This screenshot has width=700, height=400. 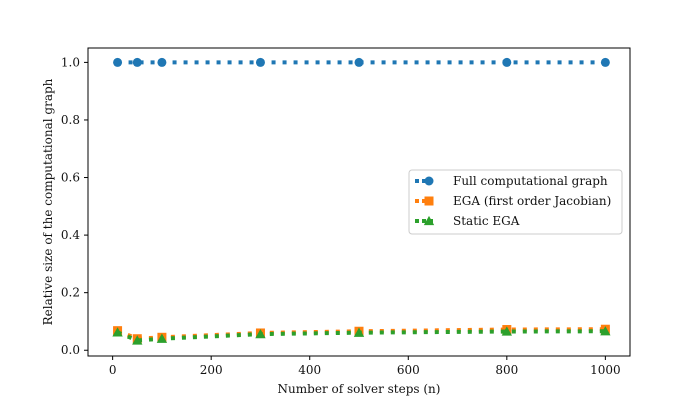 What do you see at coordinates (70, 293) in the screenshot?
I see `y-tick-label: 0.2` at bounding box center [70, 293].